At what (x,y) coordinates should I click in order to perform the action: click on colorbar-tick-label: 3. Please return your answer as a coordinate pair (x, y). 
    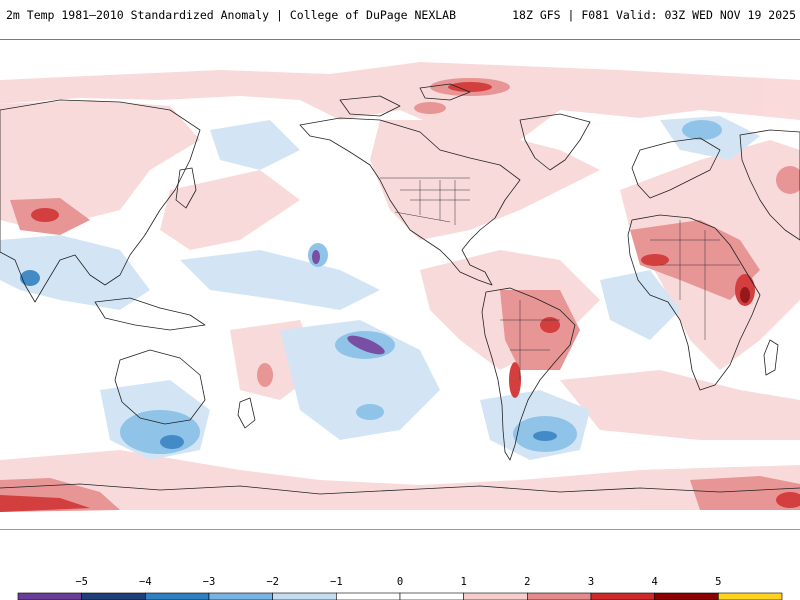
    Looking at the image, I should click on (591, 582).